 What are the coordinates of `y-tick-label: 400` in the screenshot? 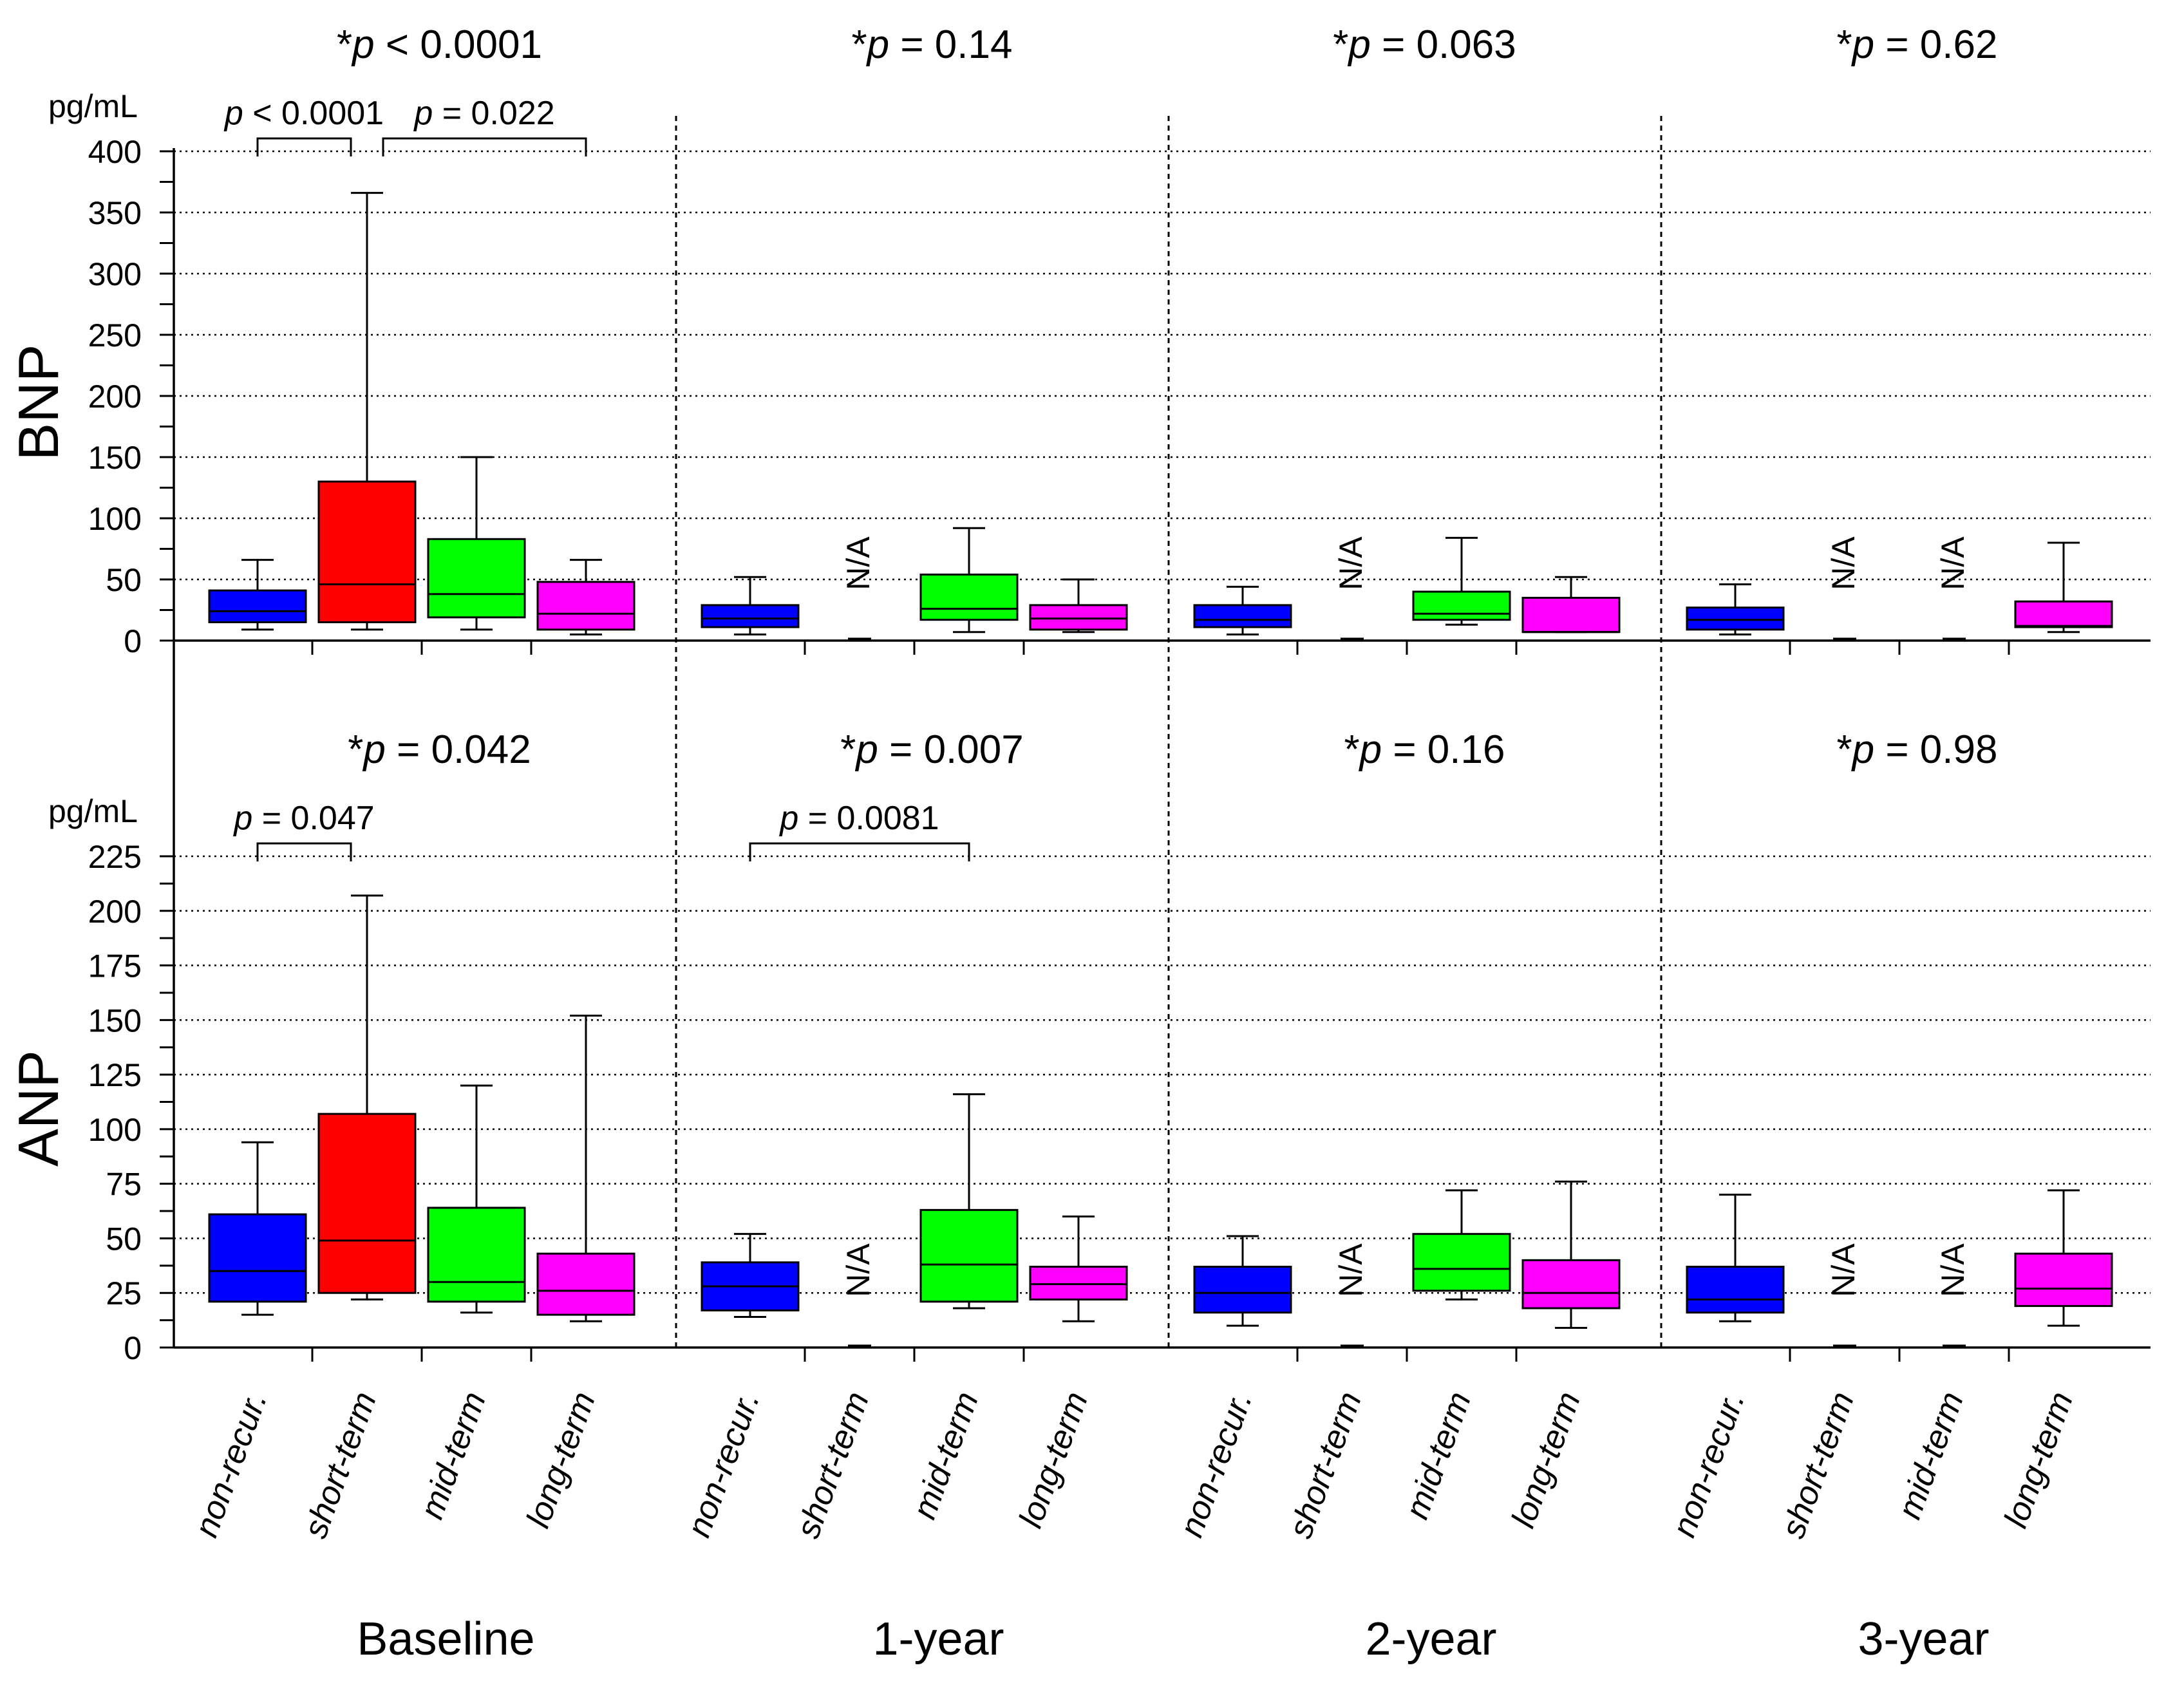 It's located at (115, 152).